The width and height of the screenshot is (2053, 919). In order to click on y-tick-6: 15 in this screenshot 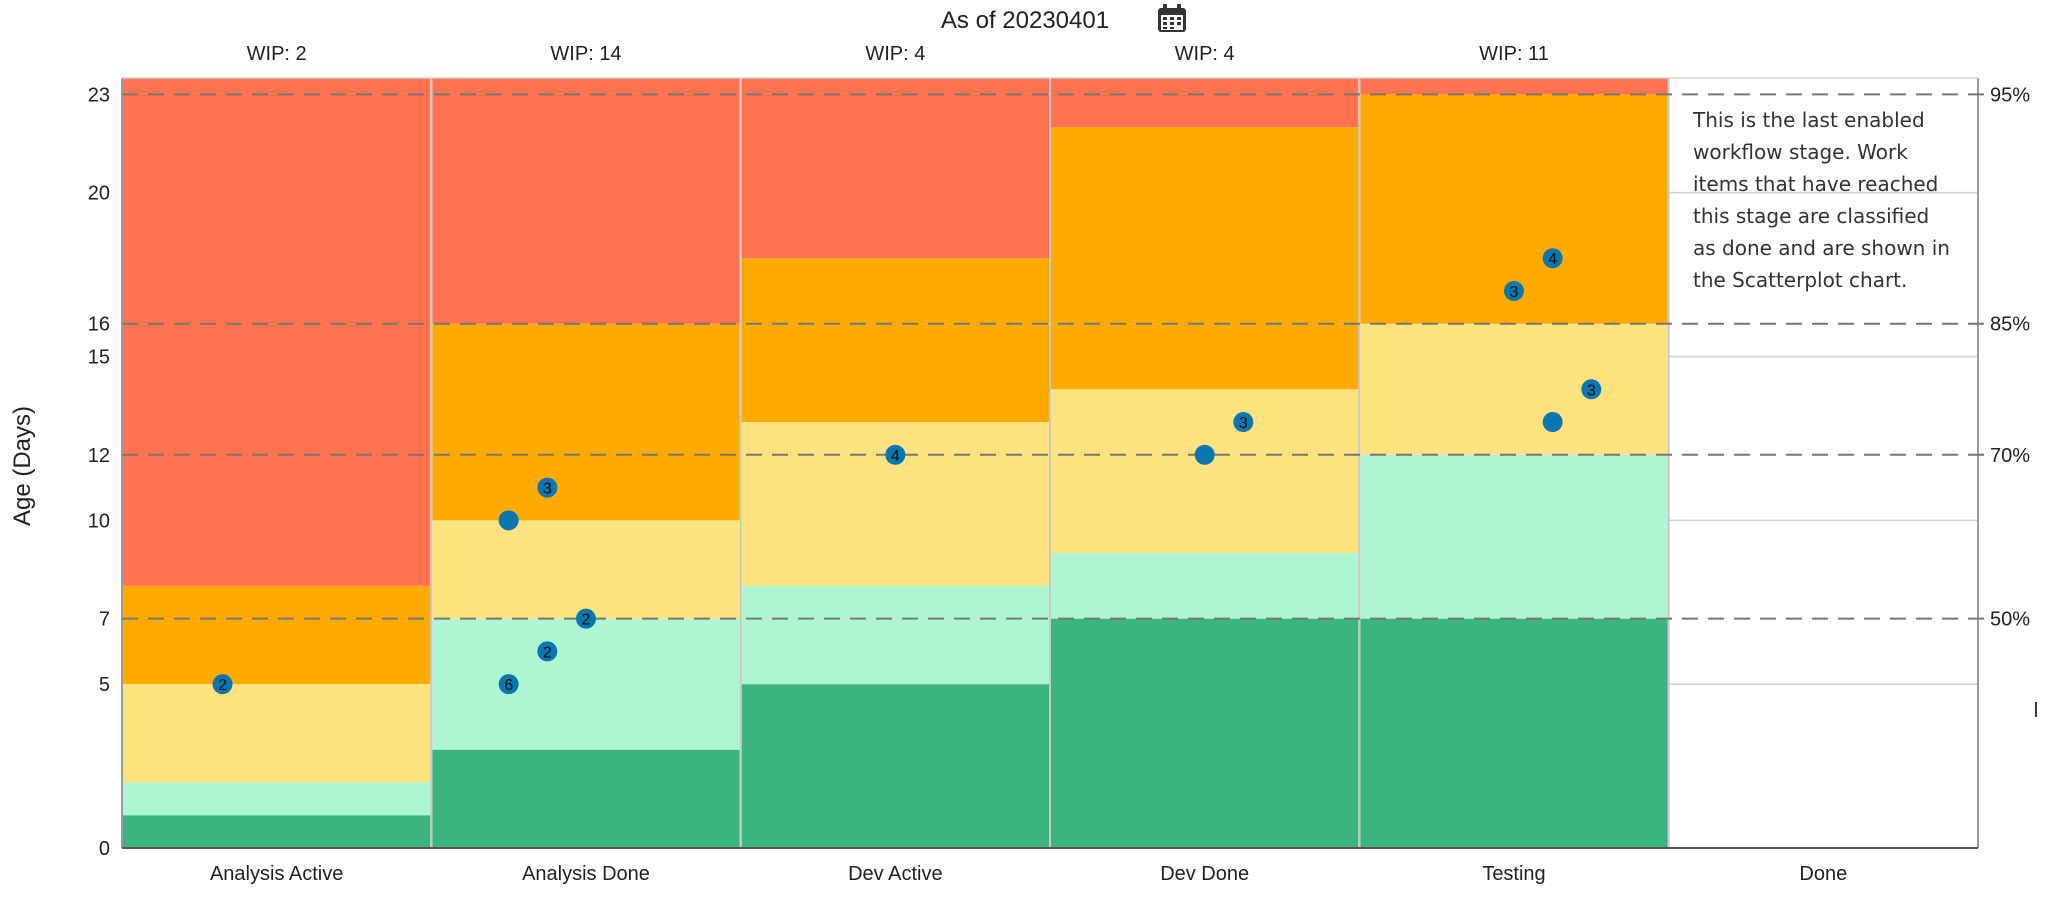, I will do `click(99, 358)`.